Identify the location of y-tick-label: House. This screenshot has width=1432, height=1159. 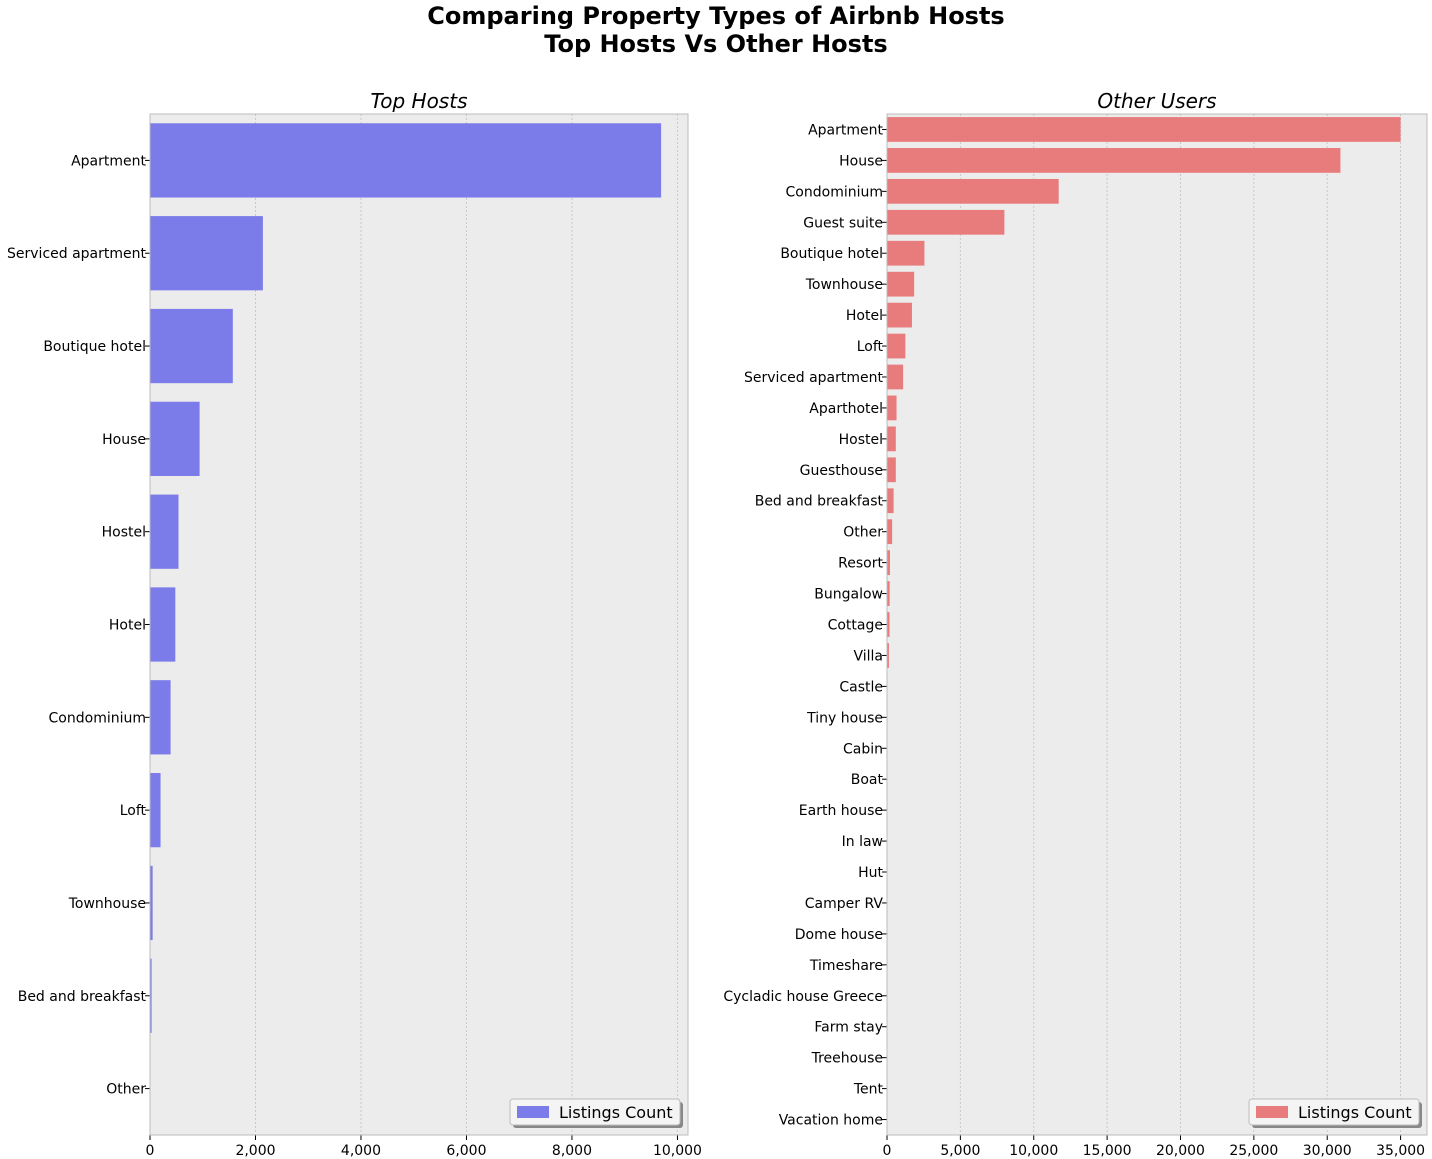
(124, 440).